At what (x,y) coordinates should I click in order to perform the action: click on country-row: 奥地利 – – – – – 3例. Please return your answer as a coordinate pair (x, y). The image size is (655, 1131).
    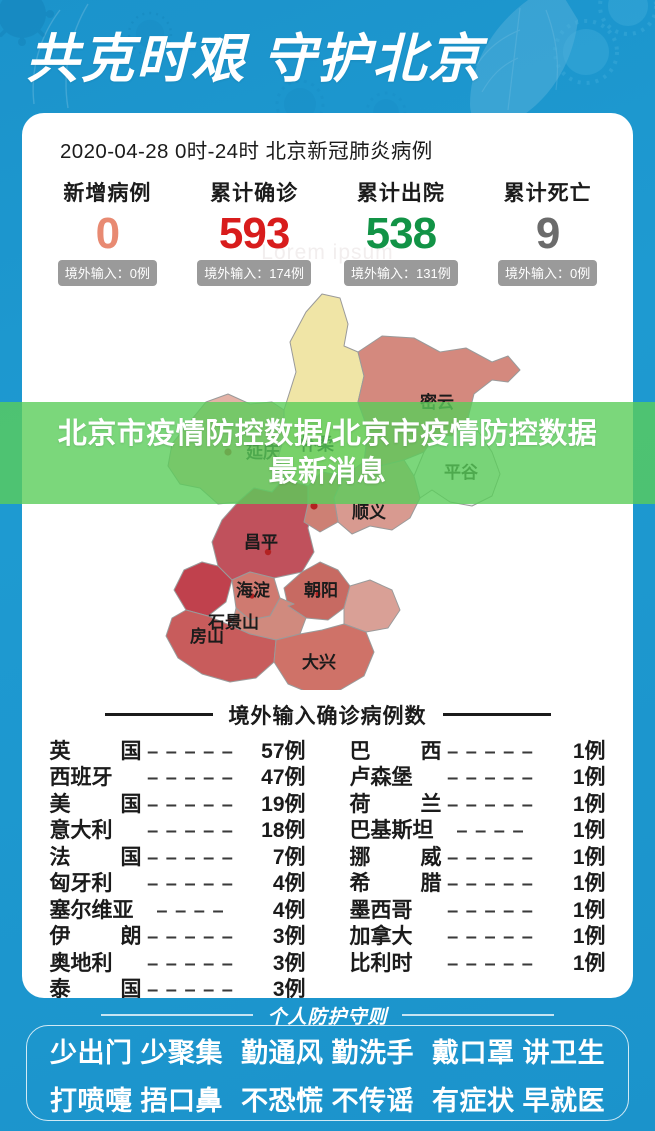
    Looking at the image, I should click on (178, 964).